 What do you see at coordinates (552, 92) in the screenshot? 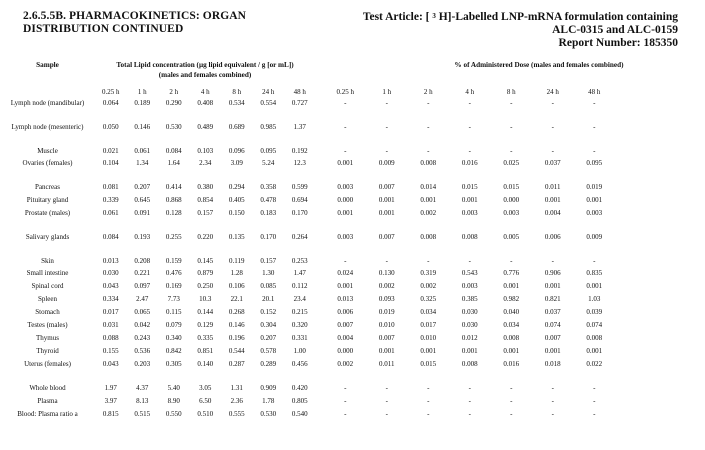
I see `timepoint-header-dose: 24 h` at bounding box center [552, 92].